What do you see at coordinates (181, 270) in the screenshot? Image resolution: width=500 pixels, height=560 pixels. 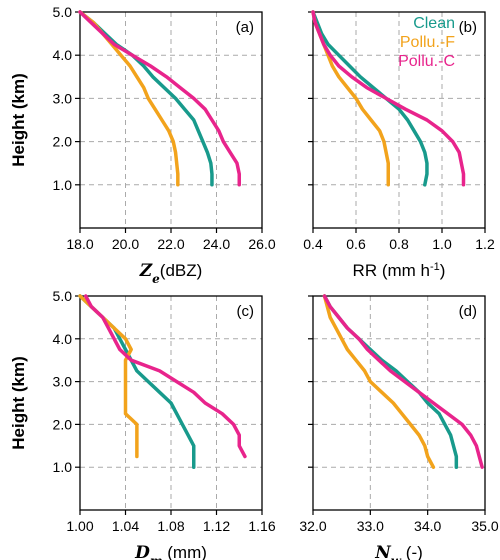 I see `x-axis-label-part: (dBZ)` at bounding box center [181, 270].